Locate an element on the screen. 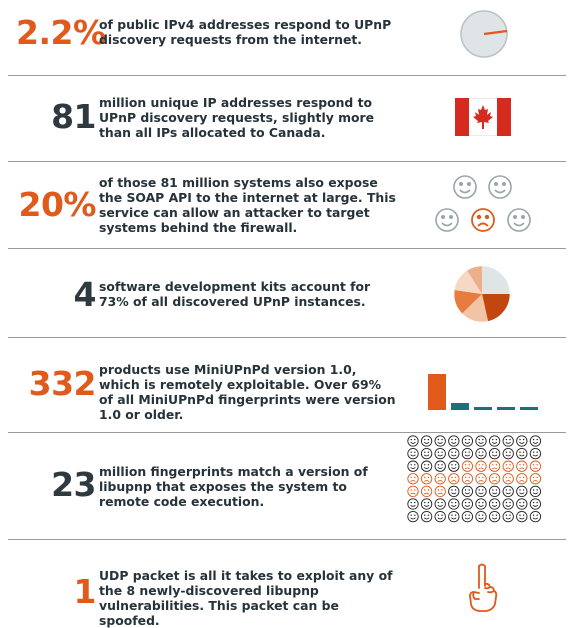 This screenshot has width=576, height=628. stat-value: 1 is located at coordinates (85, 591).